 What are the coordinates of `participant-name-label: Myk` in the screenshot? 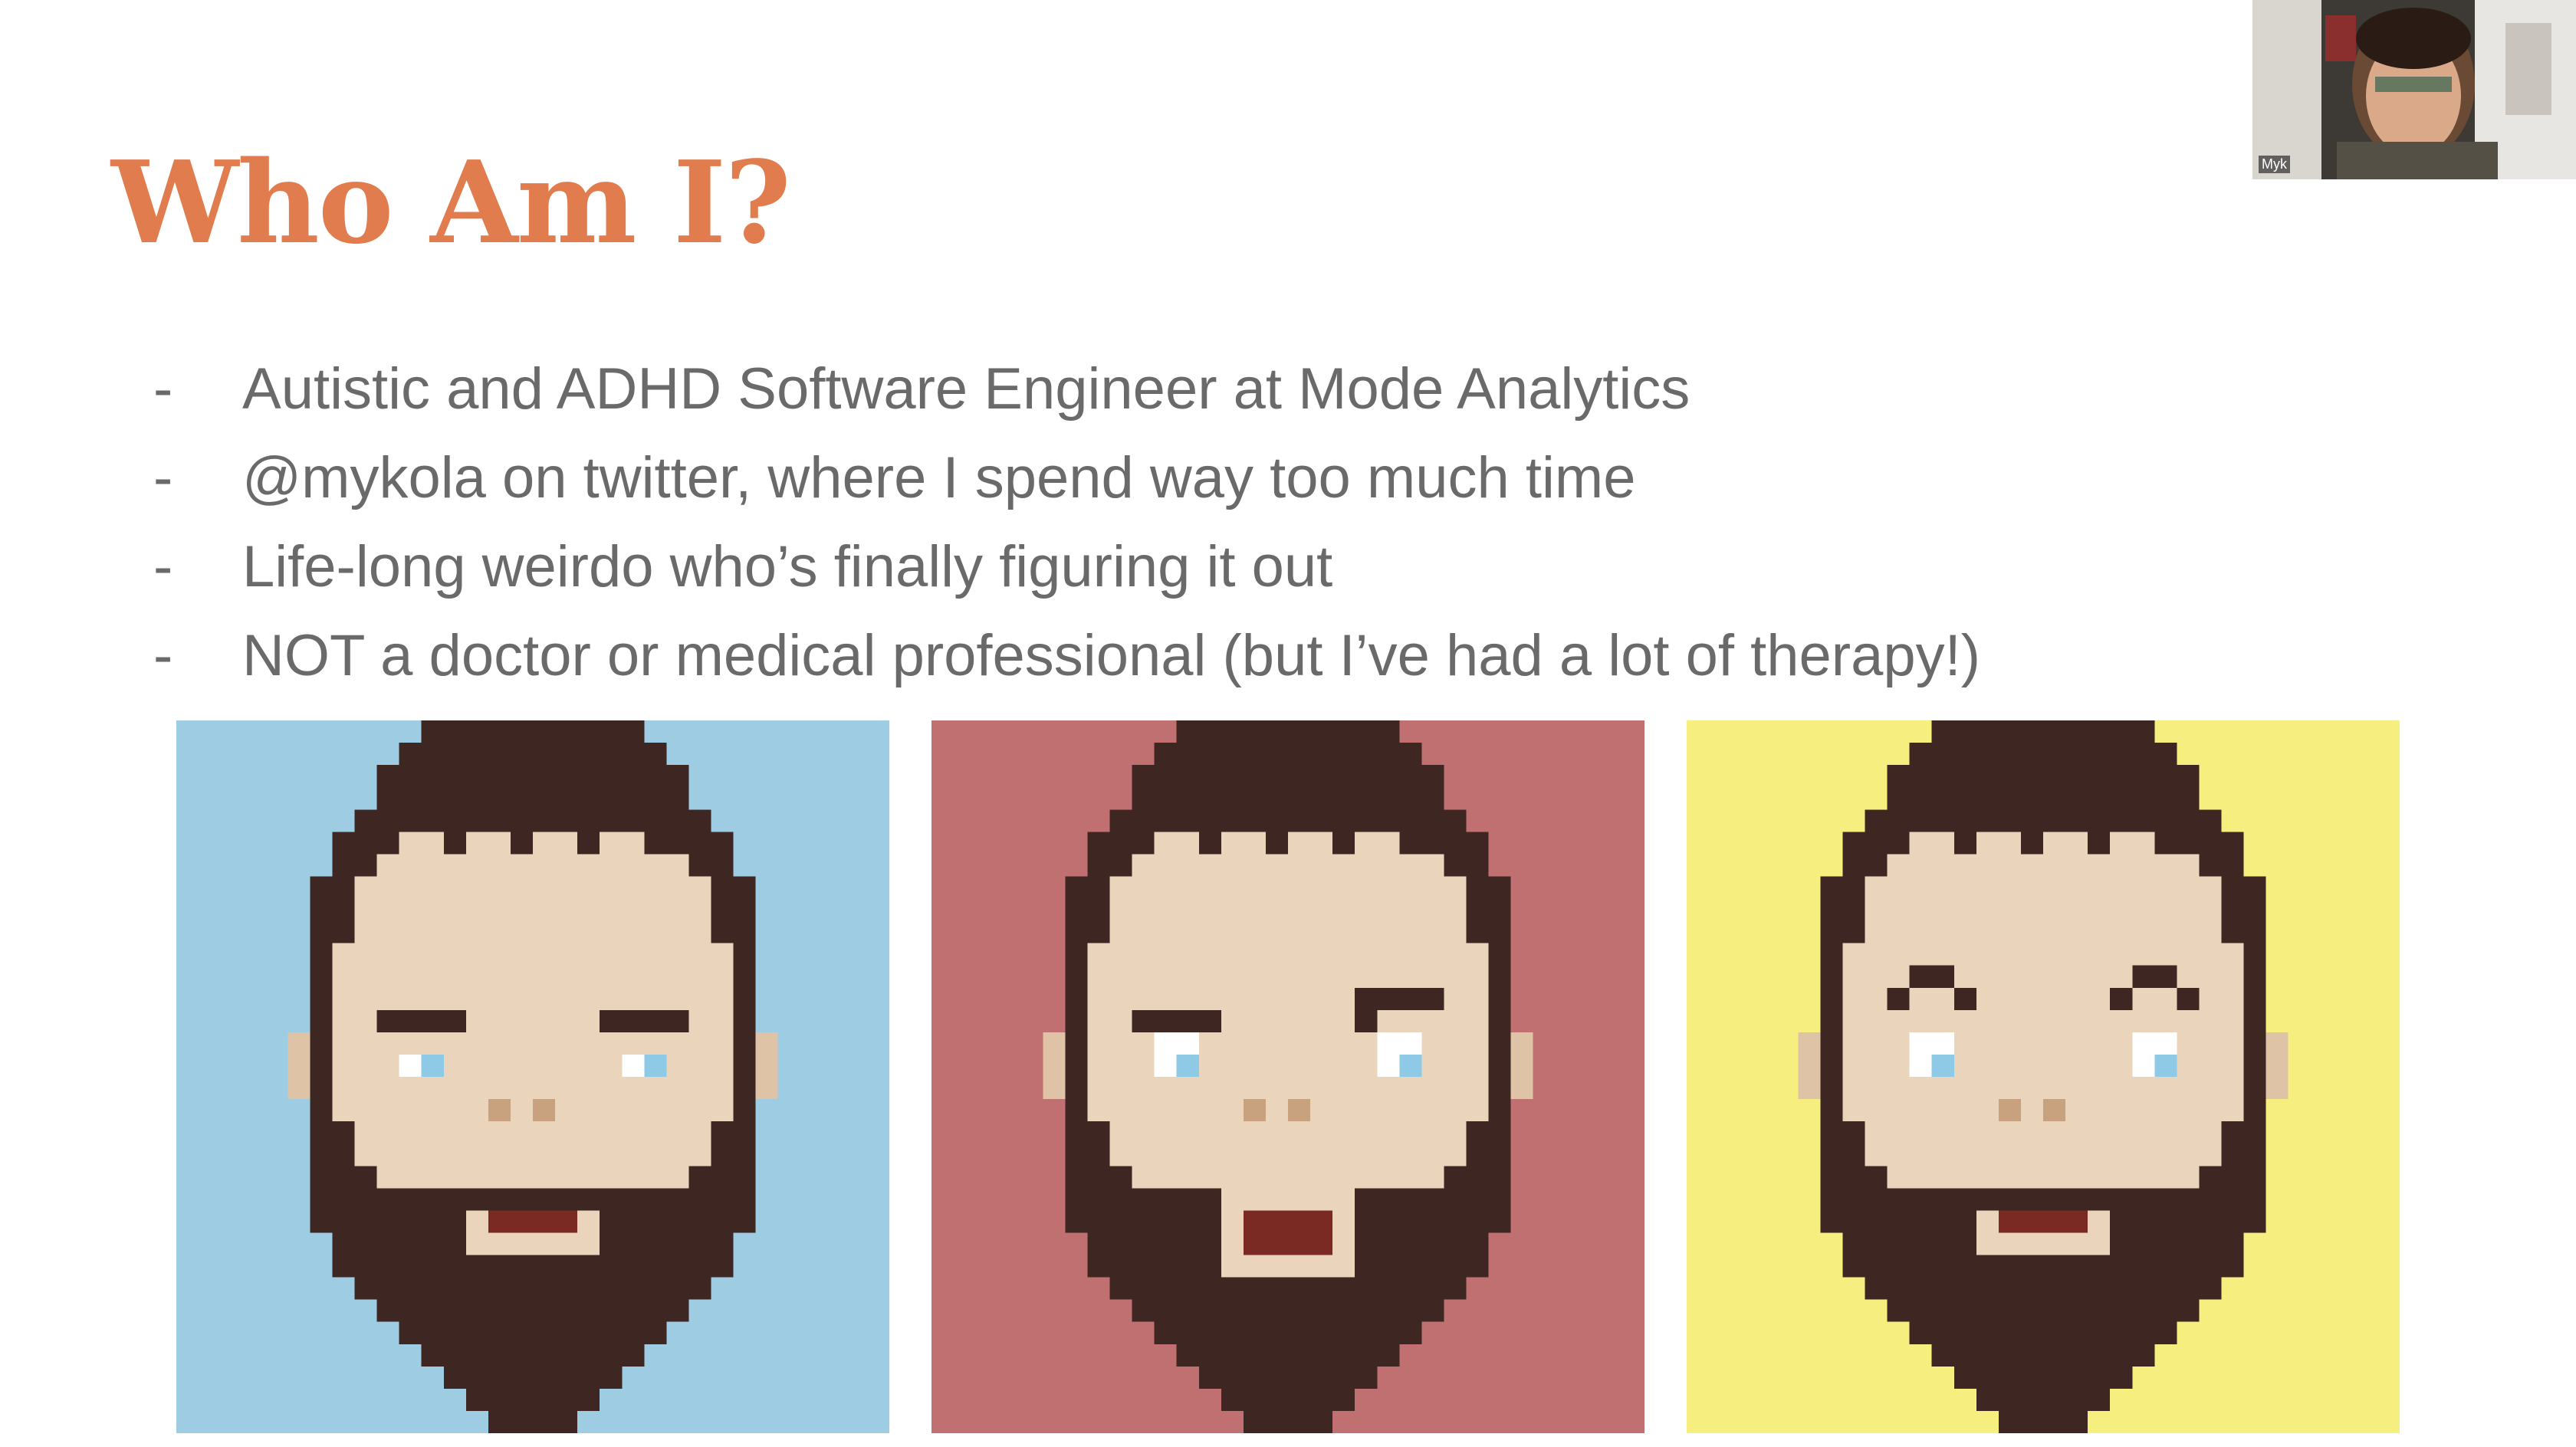 It's located at (2274, 164).